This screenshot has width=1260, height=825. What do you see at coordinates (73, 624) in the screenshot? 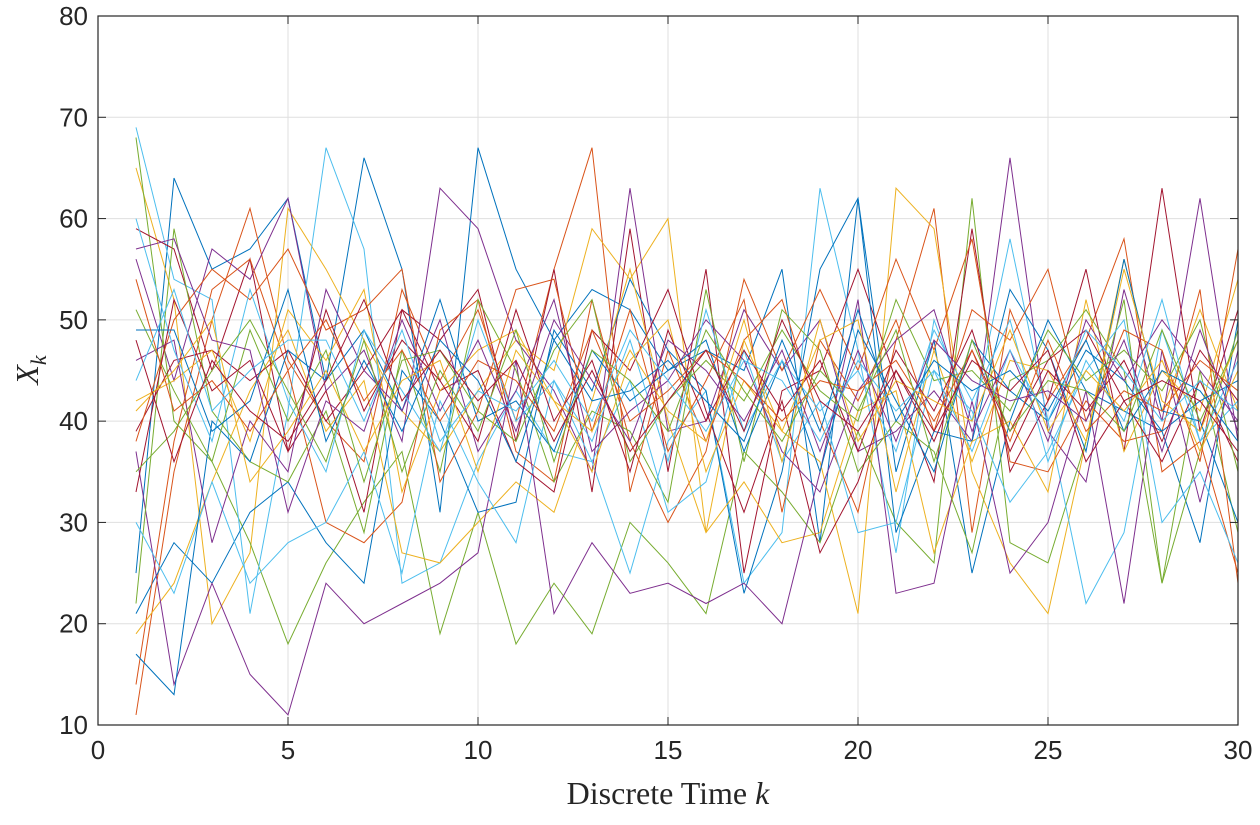
I see `y-tick-label: 20` at bounding box center [73, 624].